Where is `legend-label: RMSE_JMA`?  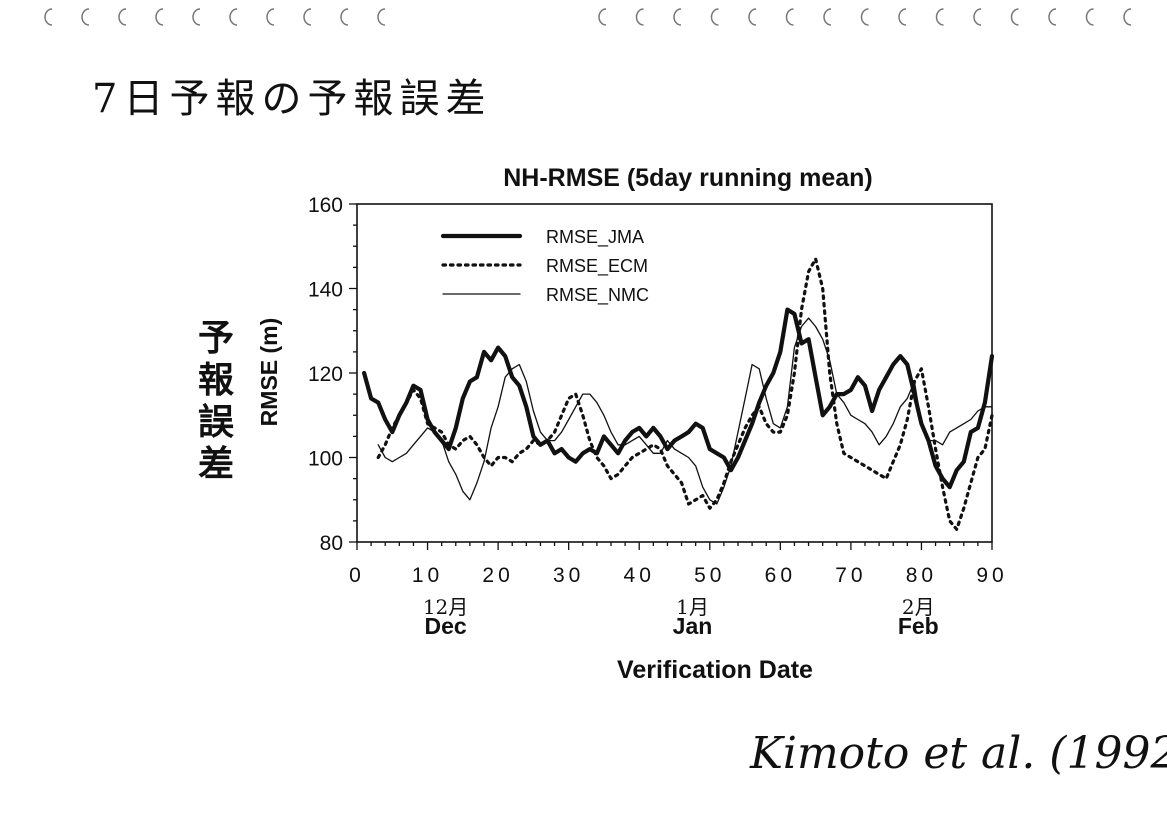 legend-label: RMSE_JMA is located at coordinates (595, 237).